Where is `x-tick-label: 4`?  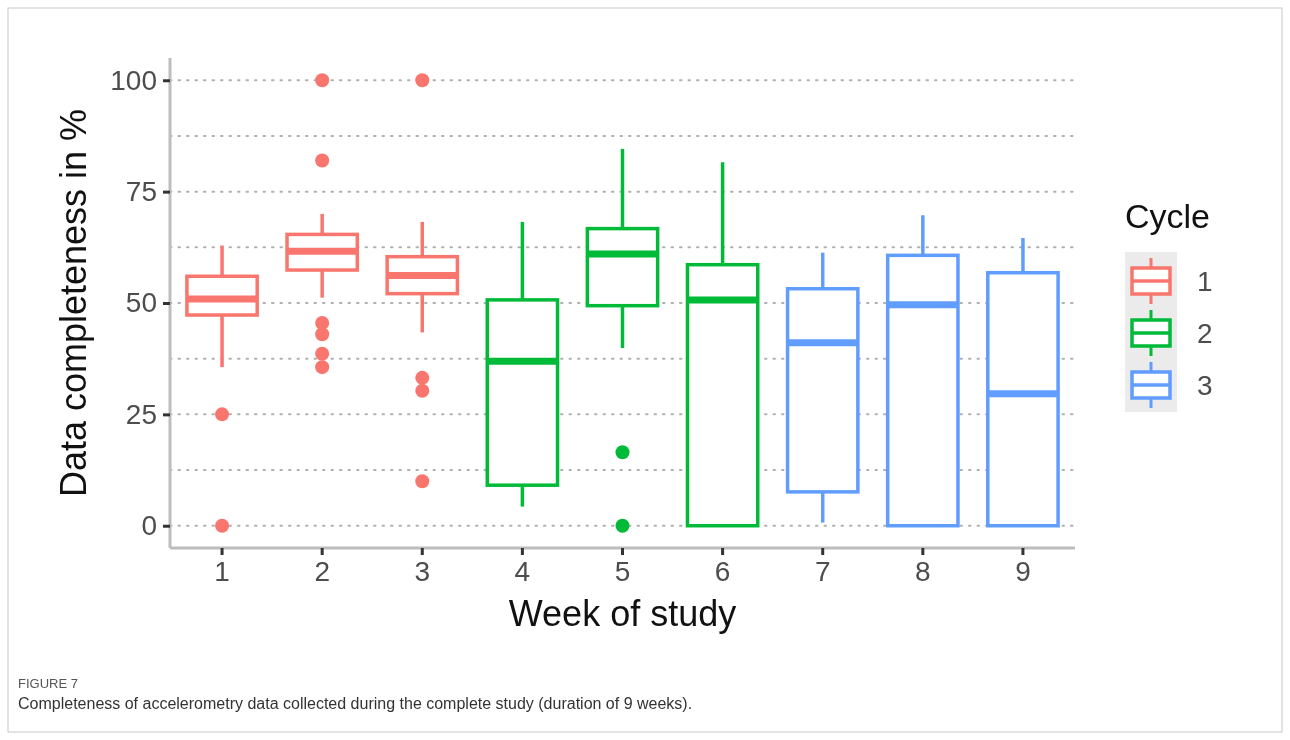 x-tick-label: 4 is located at coordinates (522, 571).